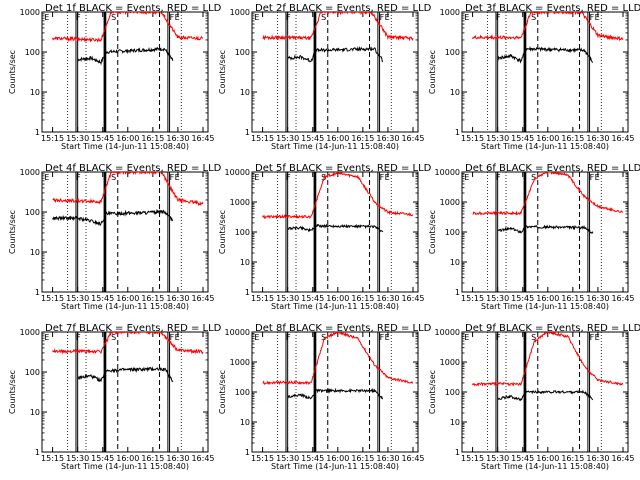 Image resolution: width=640 pixels, height=480 pixels. Describe the element at coordinates (133, 8) in the screenshot. I see `panel-title: Det 1f BLACK = Events, RED = LLD` at that location.